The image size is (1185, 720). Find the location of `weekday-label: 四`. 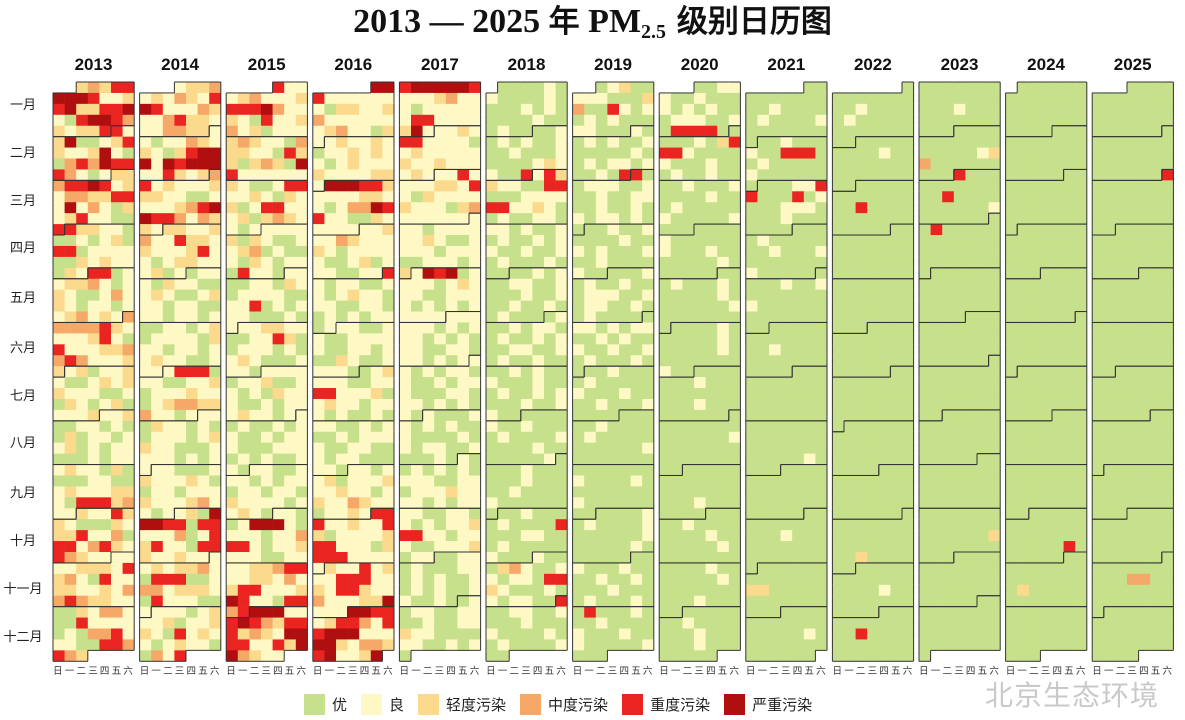

weekday-label: 四 is located at coordinates (451, 671).